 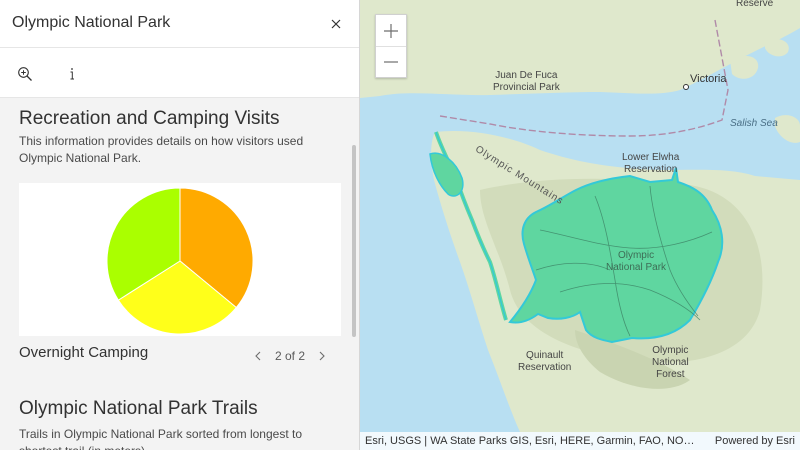 What do you see at coordinates (708, 79) in the screenshot?
I see `map-label-victoria: Victoria` at bounding box center [708, 79].